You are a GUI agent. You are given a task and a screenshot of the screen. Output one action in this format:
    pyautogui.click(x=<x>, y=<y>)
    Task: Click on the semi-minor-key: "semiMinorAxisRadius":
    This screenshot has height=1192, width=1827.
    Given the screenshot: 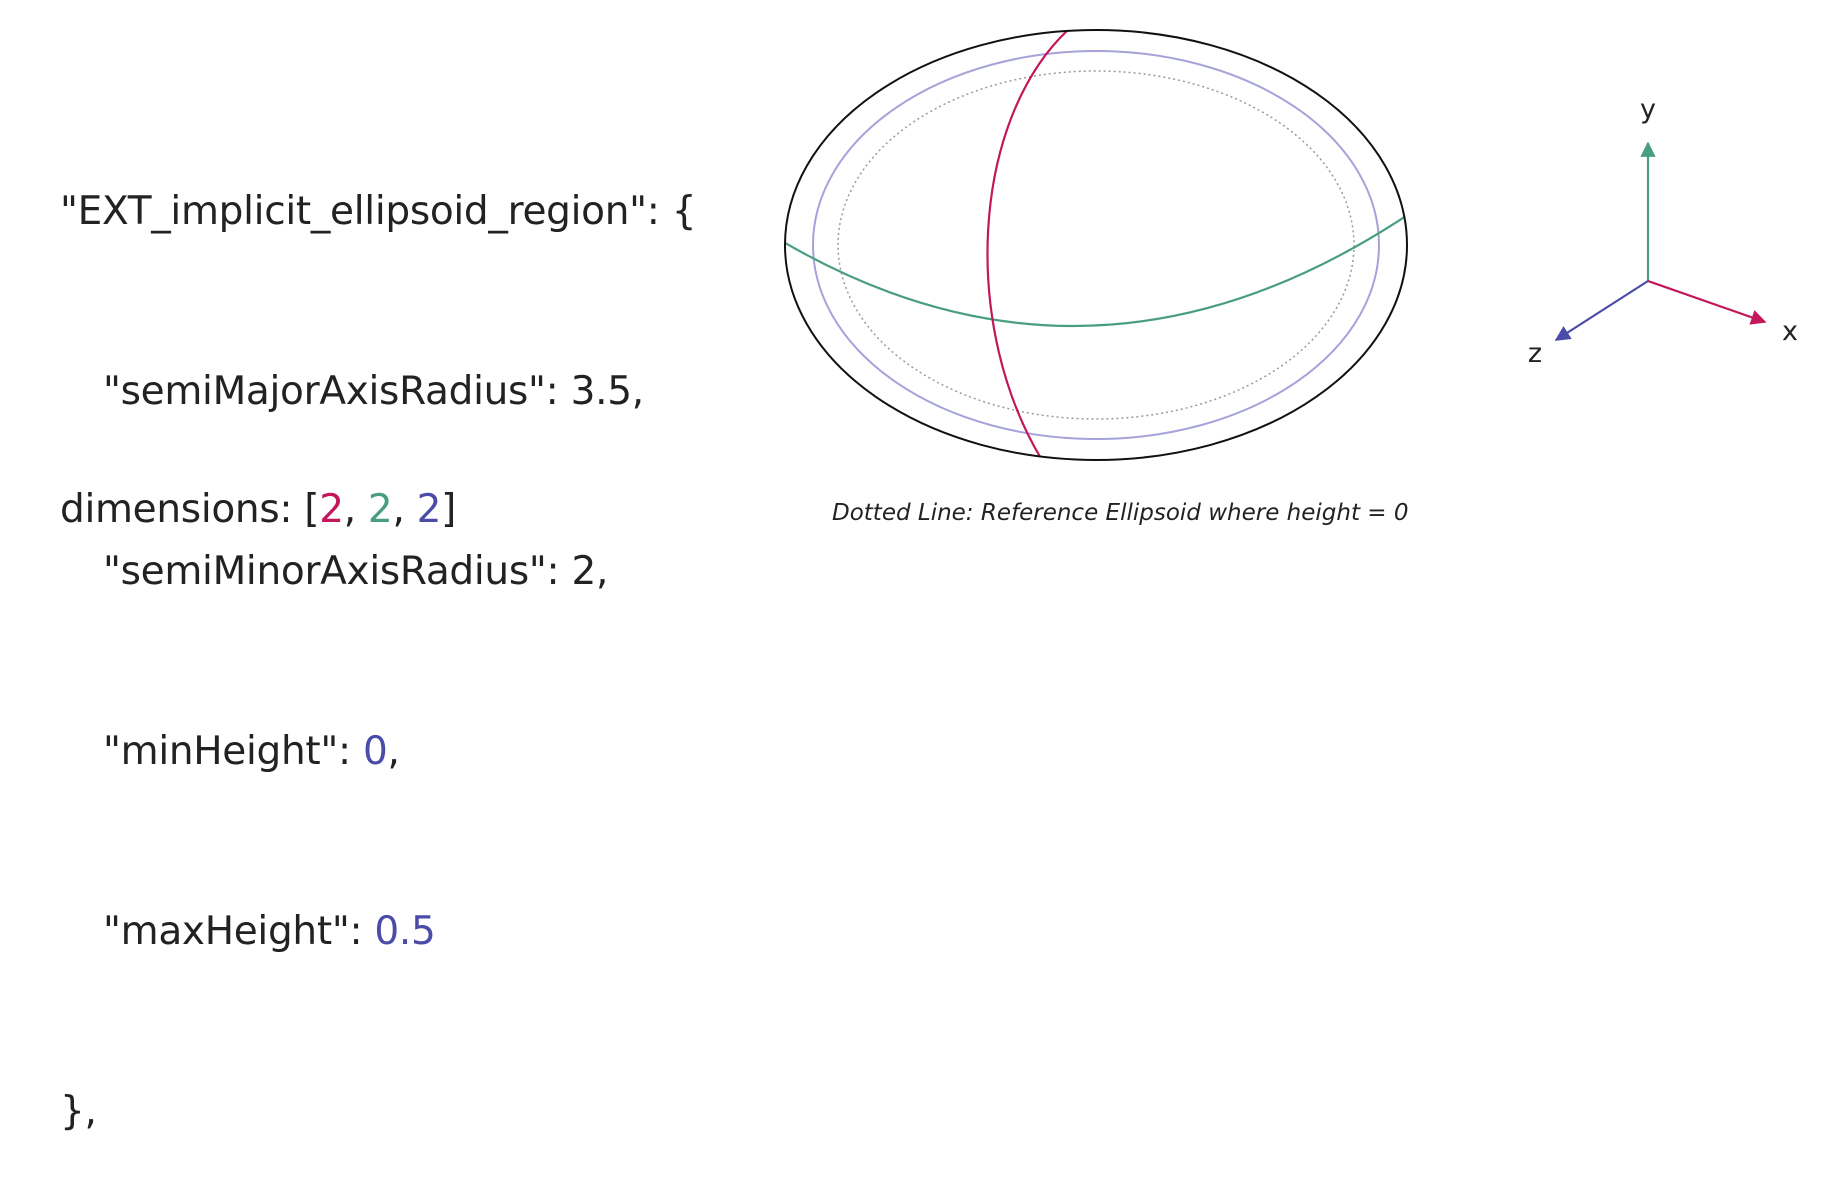 What is the action you would take?
    pyautogui.click(x=337, y=571)
    